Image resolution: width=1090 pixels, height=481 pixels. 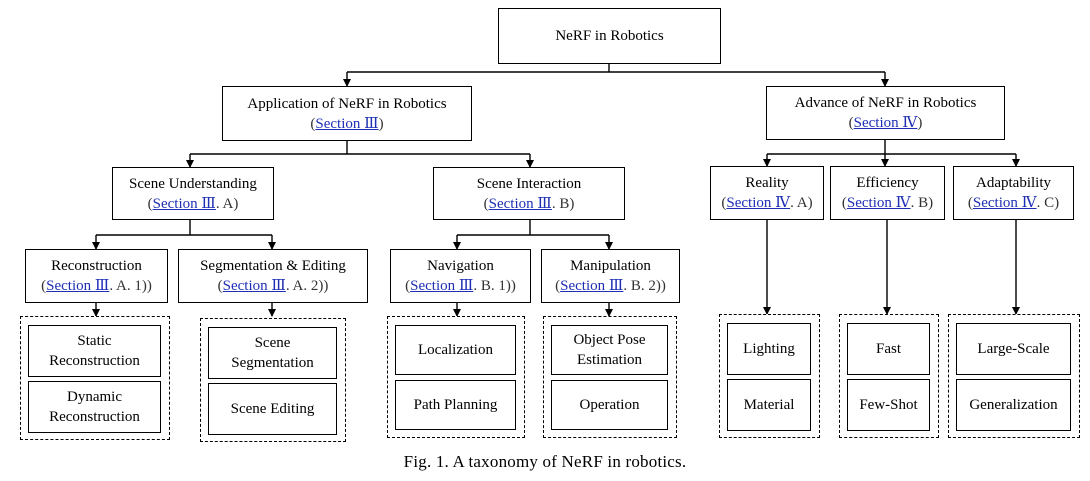 I want to click on leaf-large-scale: Large-Scale, so click(x=1013, y=349).